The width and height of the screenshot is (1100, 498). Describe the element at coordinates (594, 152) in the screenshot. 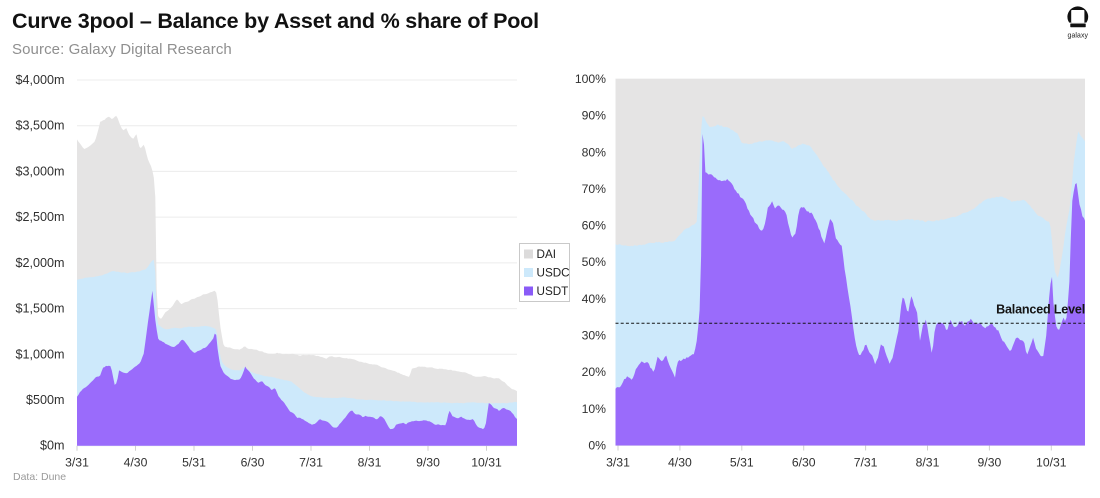

I see `svg-text: 80%` at that location.